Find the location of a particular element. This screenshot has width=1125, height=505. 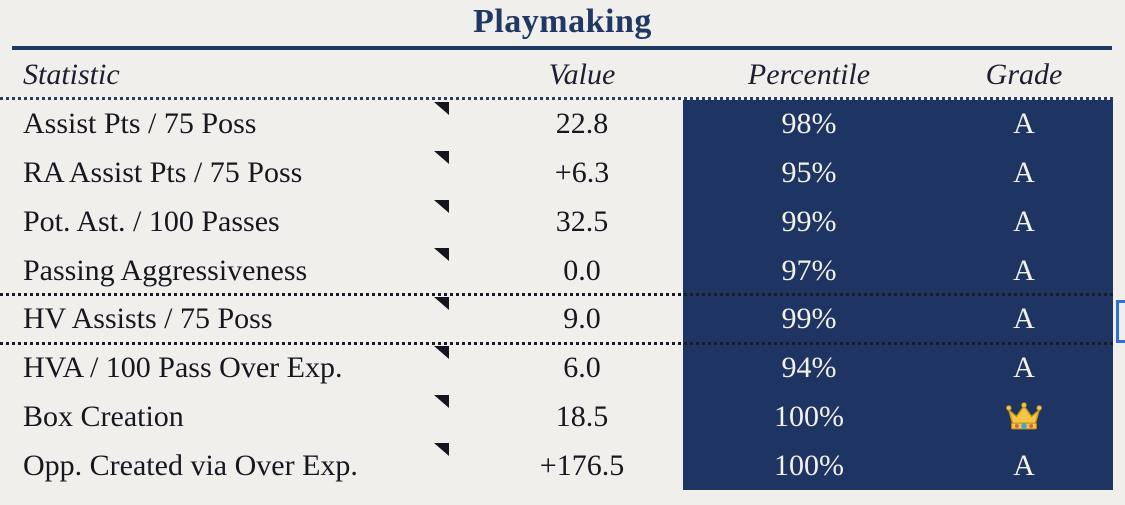

column-header-percentile: Percentile is located at coordinates (809, 74).